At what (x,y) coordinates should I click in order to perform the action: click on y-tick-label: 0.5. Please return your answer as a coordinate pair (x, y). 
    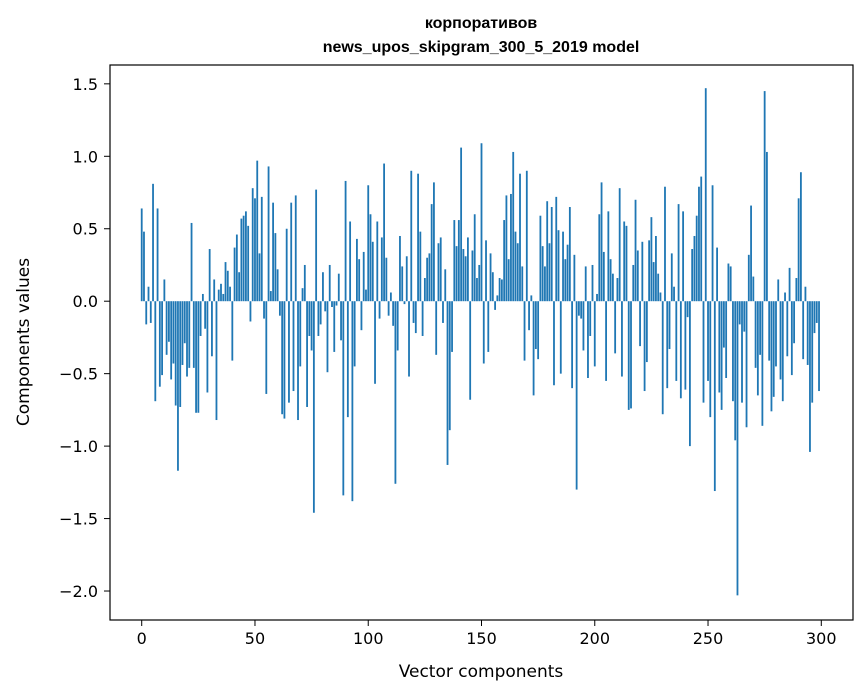
    Looking at the image, I should click on (85, 229).